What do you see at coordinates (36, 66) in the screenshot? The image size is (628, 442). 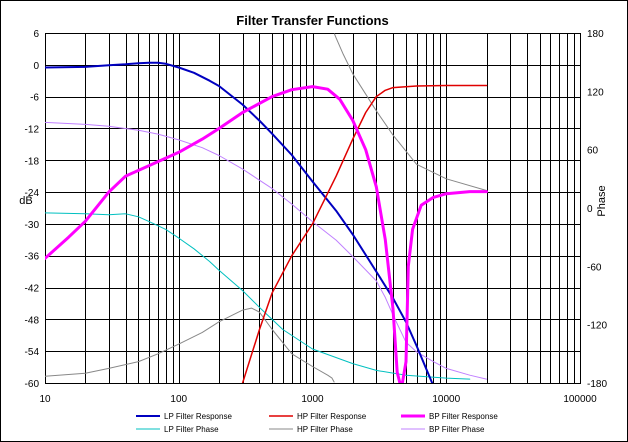 I see `y-tick-label: 0` at bounding box center [36, 66].